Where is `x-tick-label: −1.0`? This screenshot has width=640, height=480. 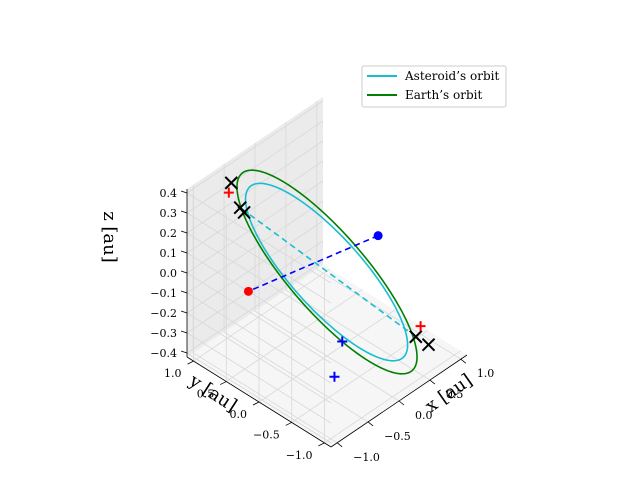
x-tick-label: −1.0 is located at coordinates (366, 457).